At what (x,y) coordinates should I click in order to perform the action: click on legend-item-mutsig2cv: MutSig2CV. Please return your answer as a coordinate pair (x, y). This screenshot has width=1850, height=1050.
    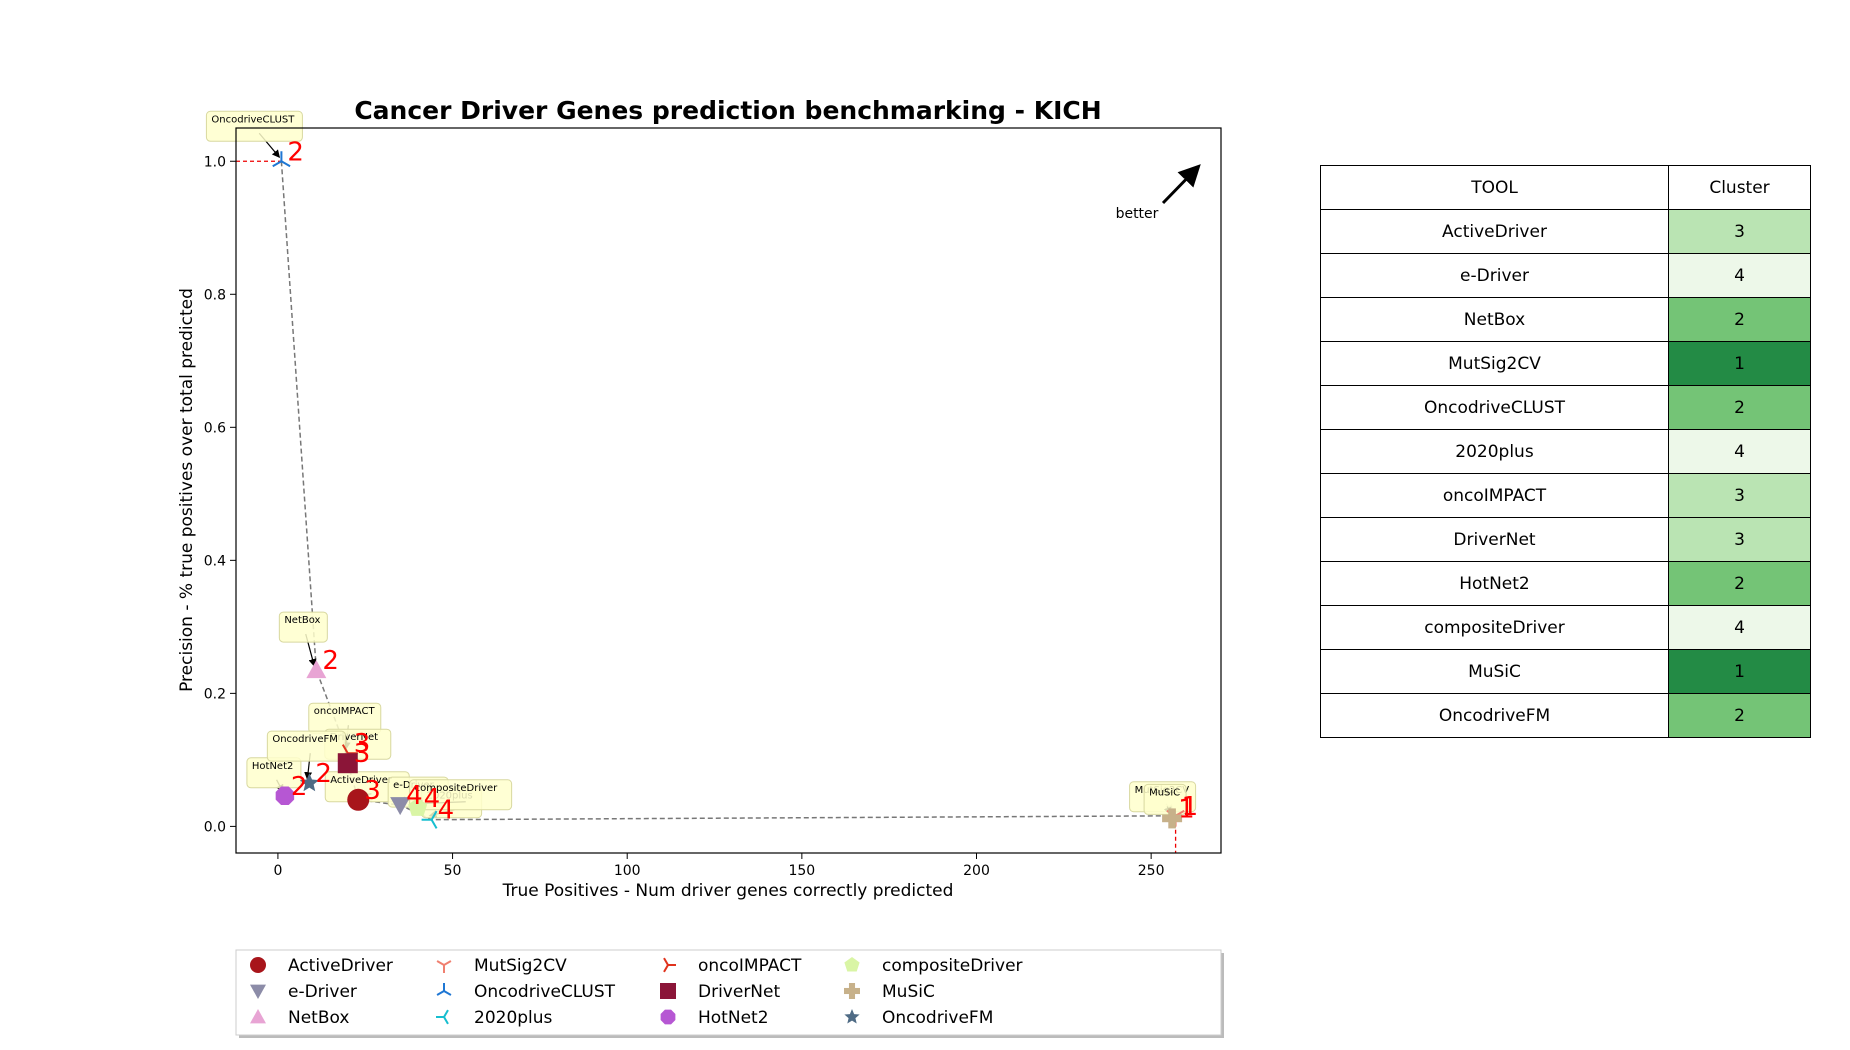
    Looking at the image, I should click on (501, 966).